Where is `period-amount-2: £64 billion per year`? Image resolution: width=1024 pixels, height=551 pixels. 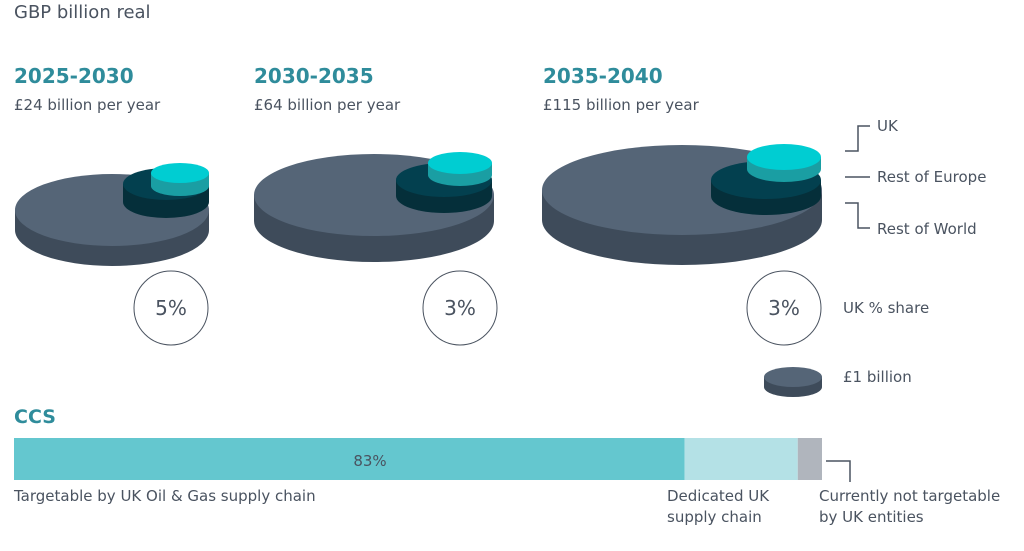 period-amount-2: £64 billion per year is located at coordinates (327, 105).